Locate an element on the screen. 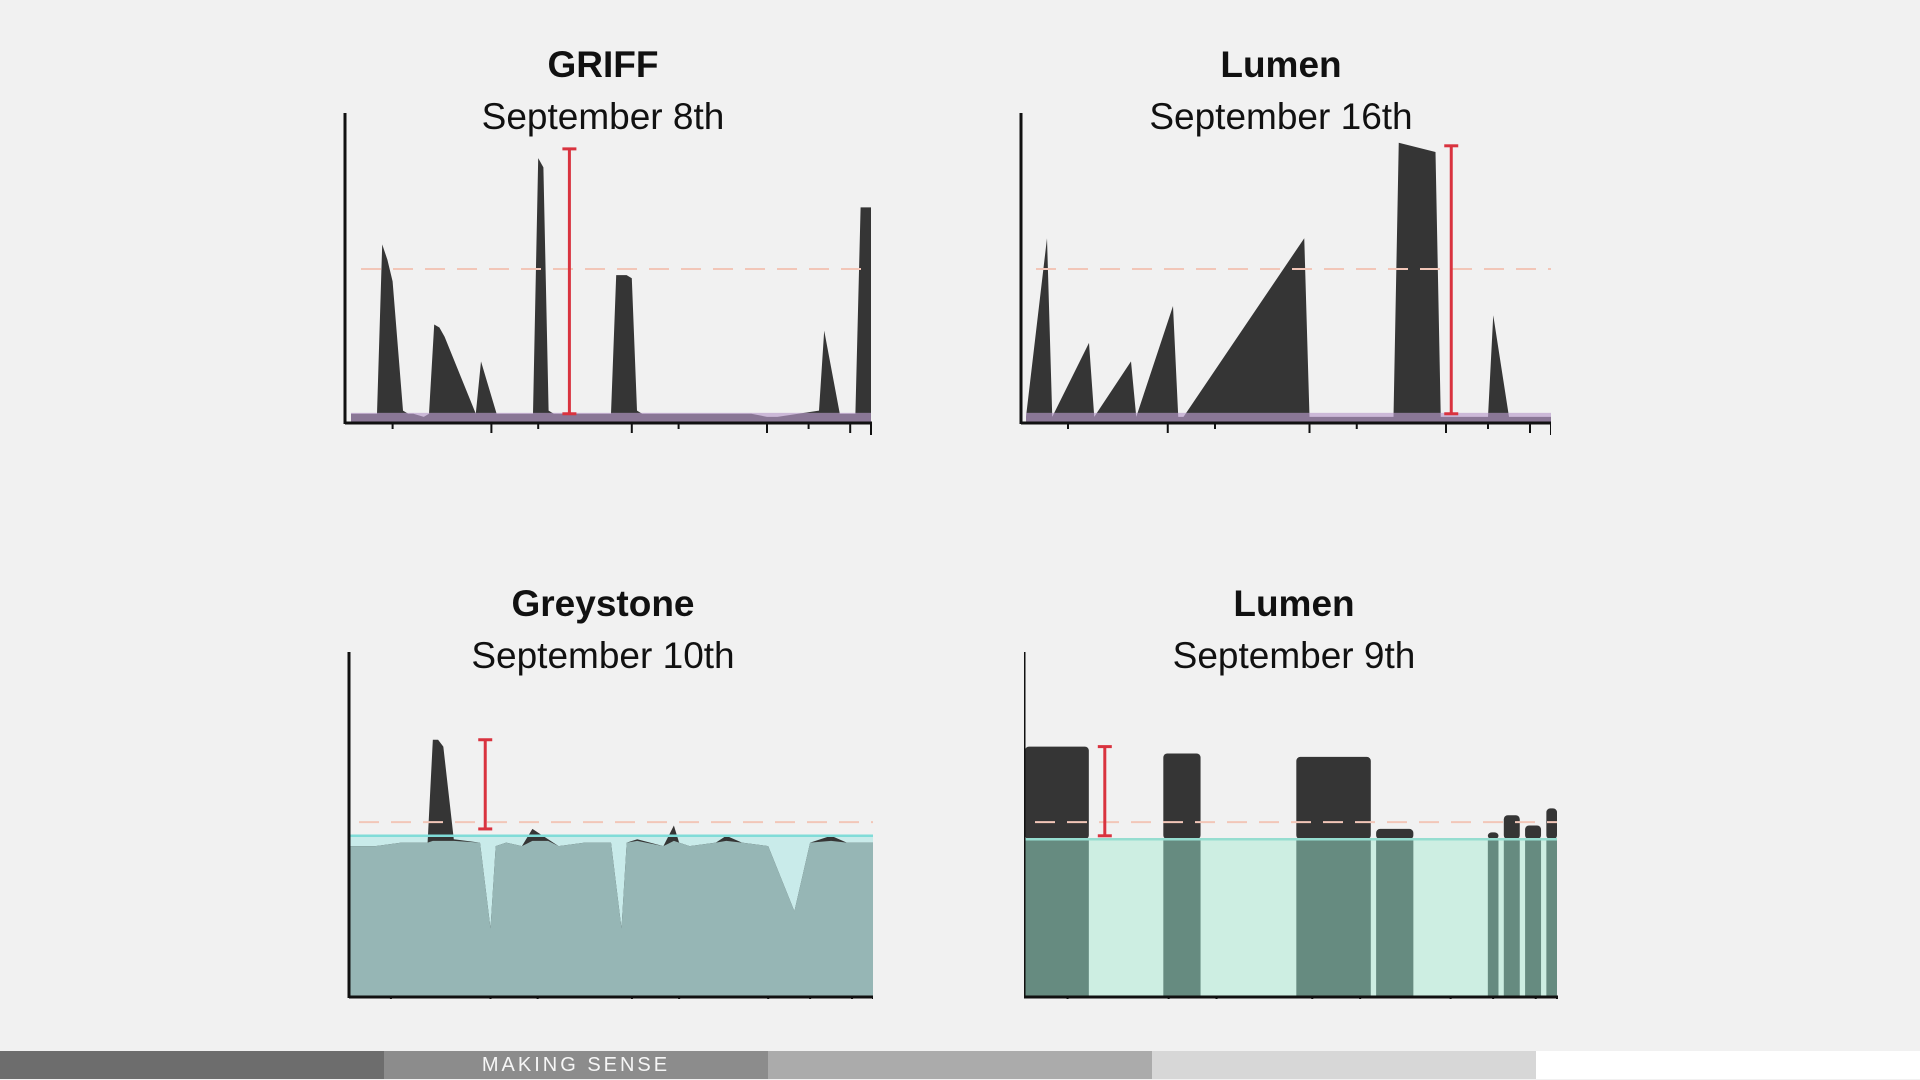 This screenshot has width=1920, height=1080. chart-subtitle: September 8th is located at coordinates (603, 116).